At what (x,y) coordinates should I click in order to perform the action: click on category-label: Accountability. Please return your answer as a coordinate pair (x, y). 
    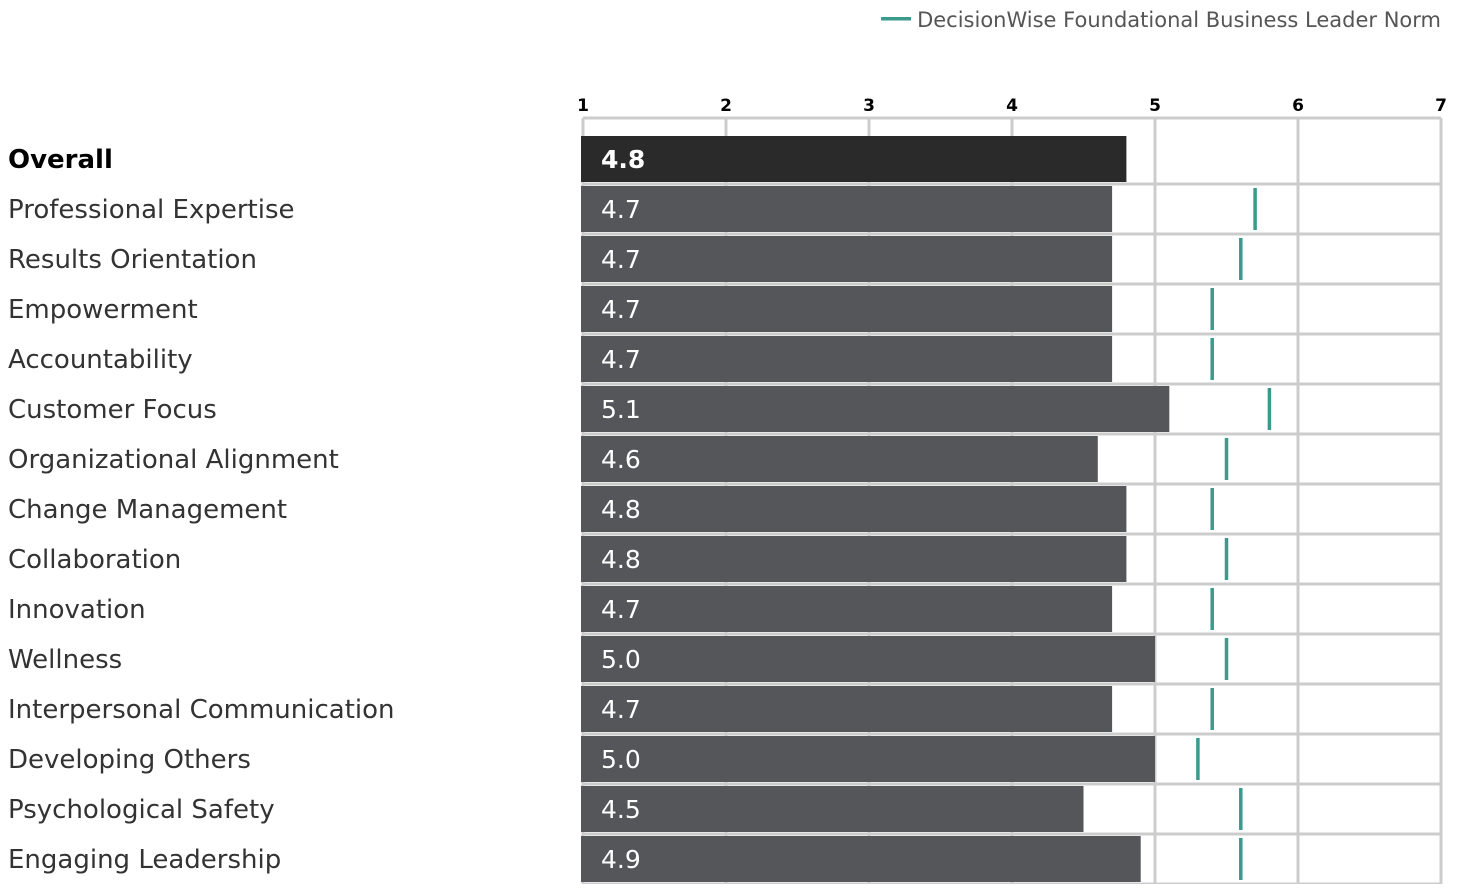
    Looking at the image, I should click on (100, 360).